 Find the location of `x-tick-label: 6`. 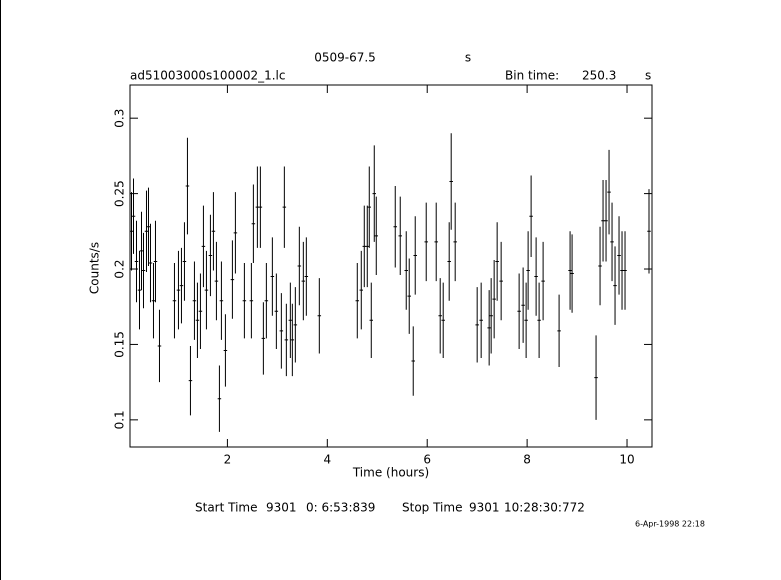

x-tick-label: 6 is located at coordinates (427, 460).